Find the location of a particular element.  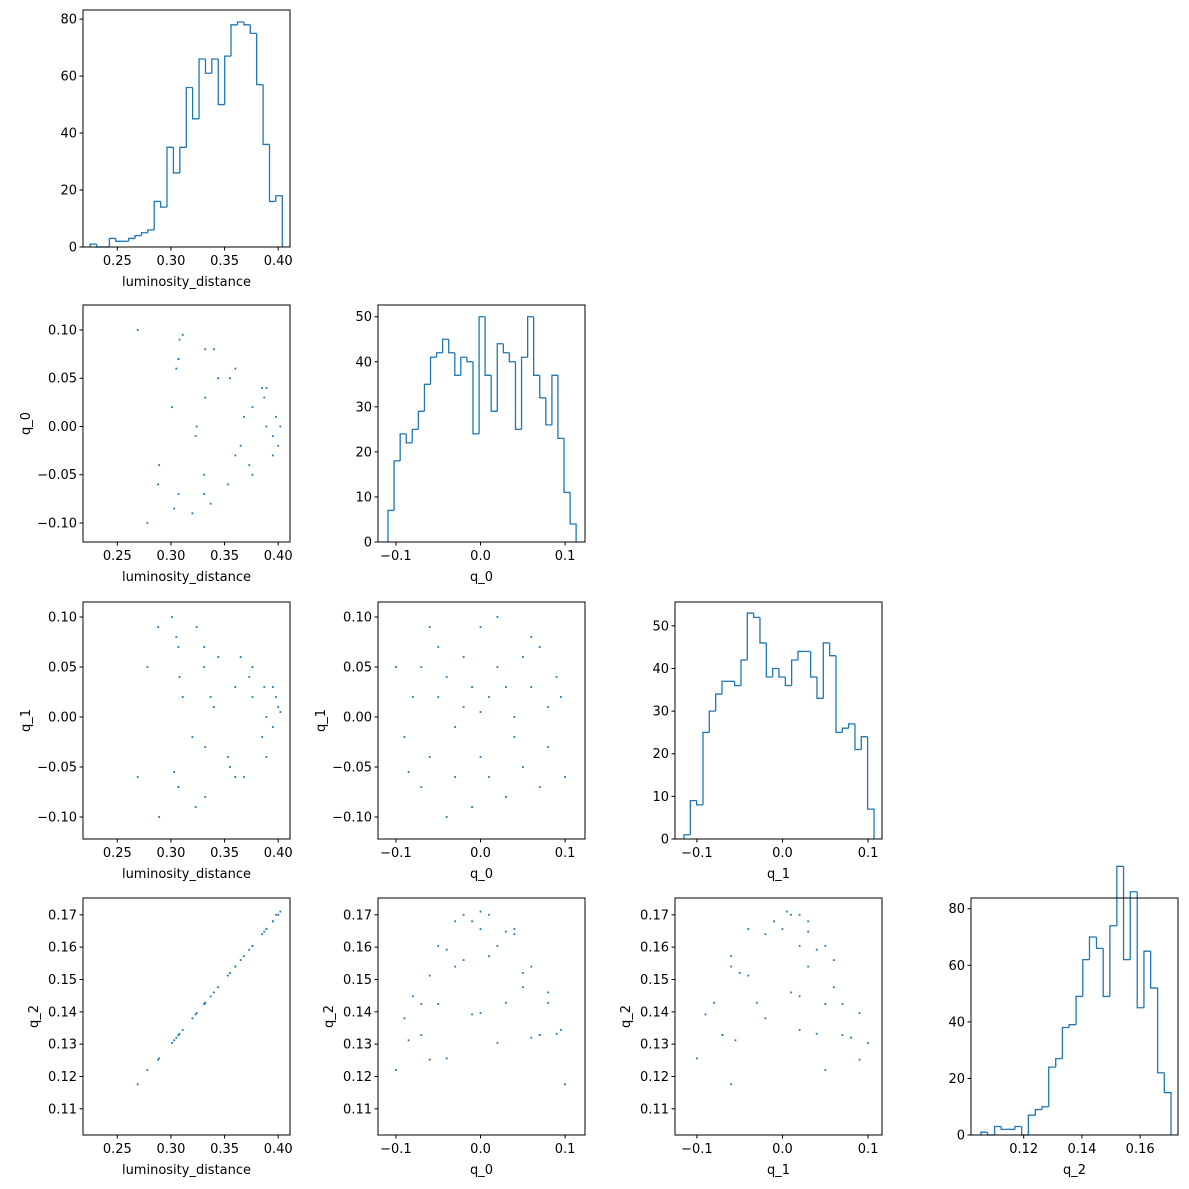

y-tick-label: 0.17 is located at coordinates (62, 915).